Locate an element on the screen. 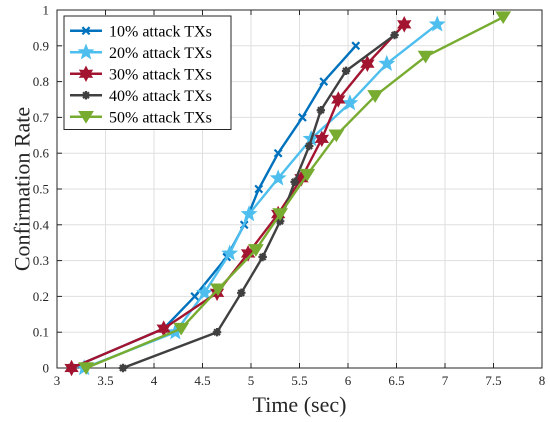  legend-label: 50% attack TXs is located at coordinates (160, 117).